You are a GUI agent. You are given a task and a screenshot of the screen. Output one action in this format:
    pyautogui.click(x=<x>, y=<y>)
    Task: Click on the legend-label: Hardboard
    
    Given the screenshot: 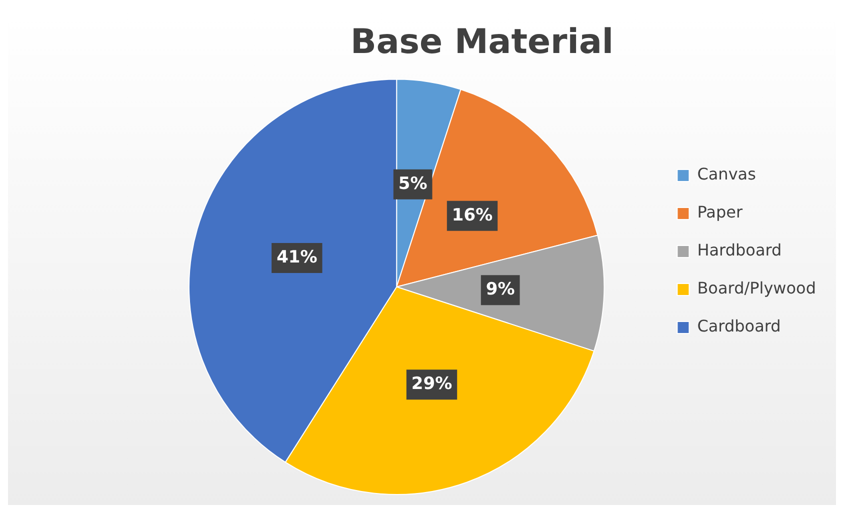 What is the action you would take?
    pyautogui.click(x=739, y=250)
    